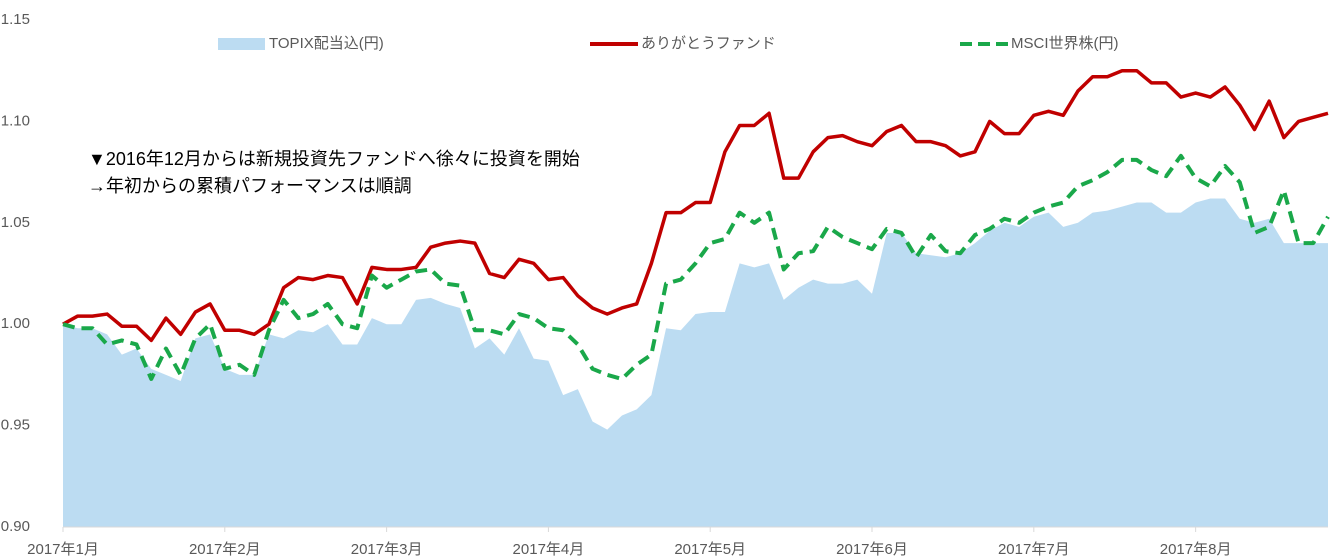 The height and width of the screenshot is (560, 1330). Describe the element at coordinates (326, 43) in the screenshot. I see `legend-label: TOPIX配当込(円)` at that location.